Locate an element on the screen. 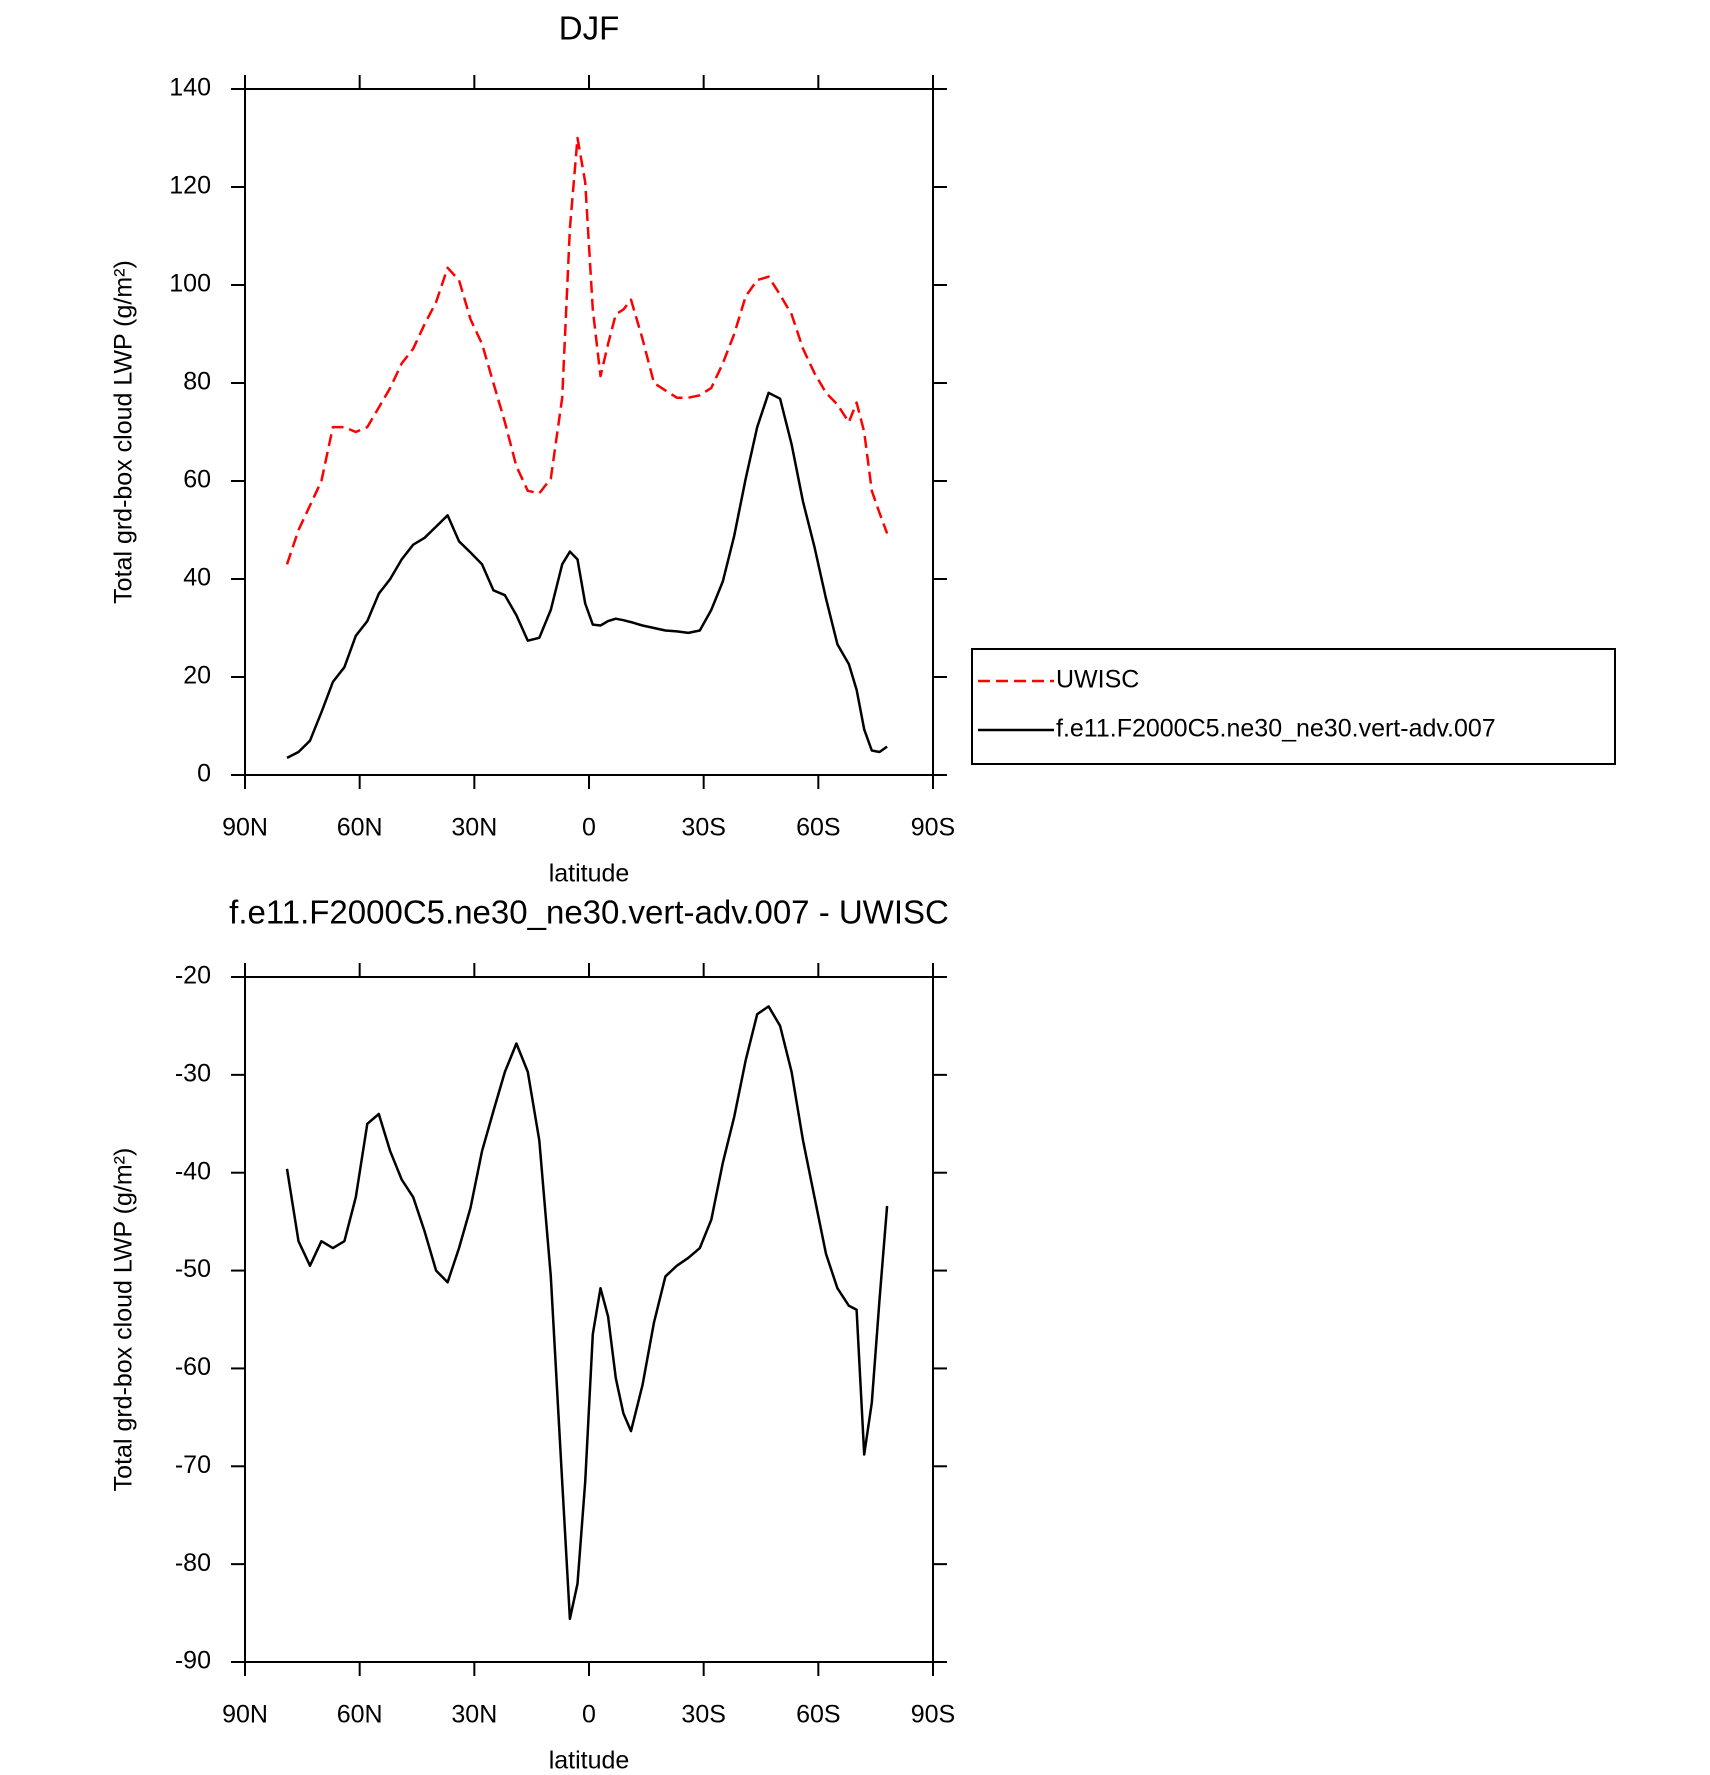 The height and width of the screenshot is (1775, 1710). y-tick-label: -70 is located at coordinates (193, 1465).